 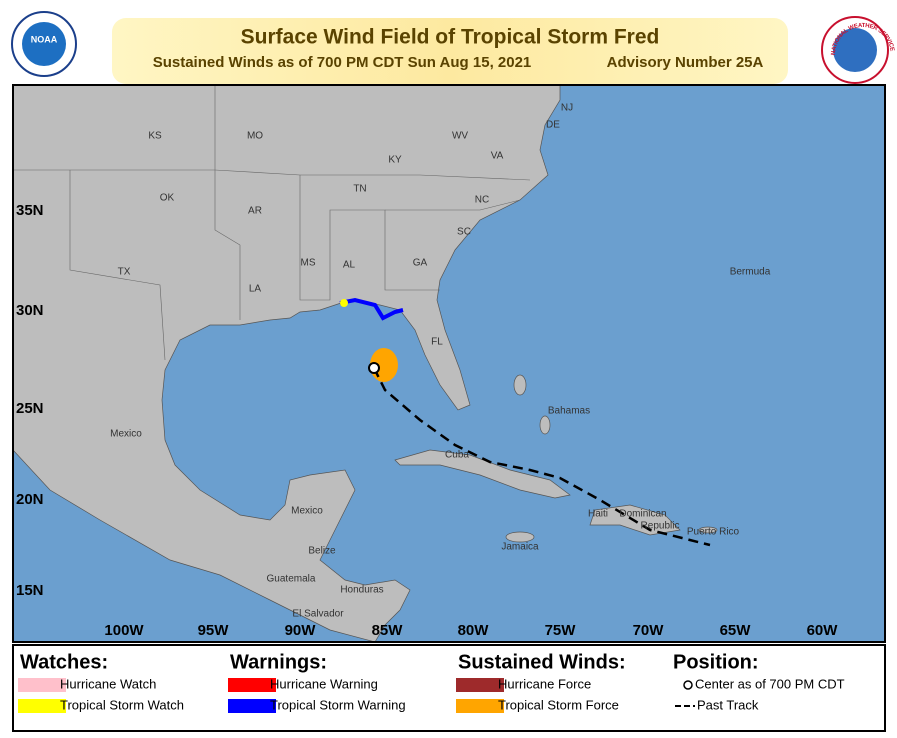 I want to click on place-label: Bahamas, so click(x=569, y=411).